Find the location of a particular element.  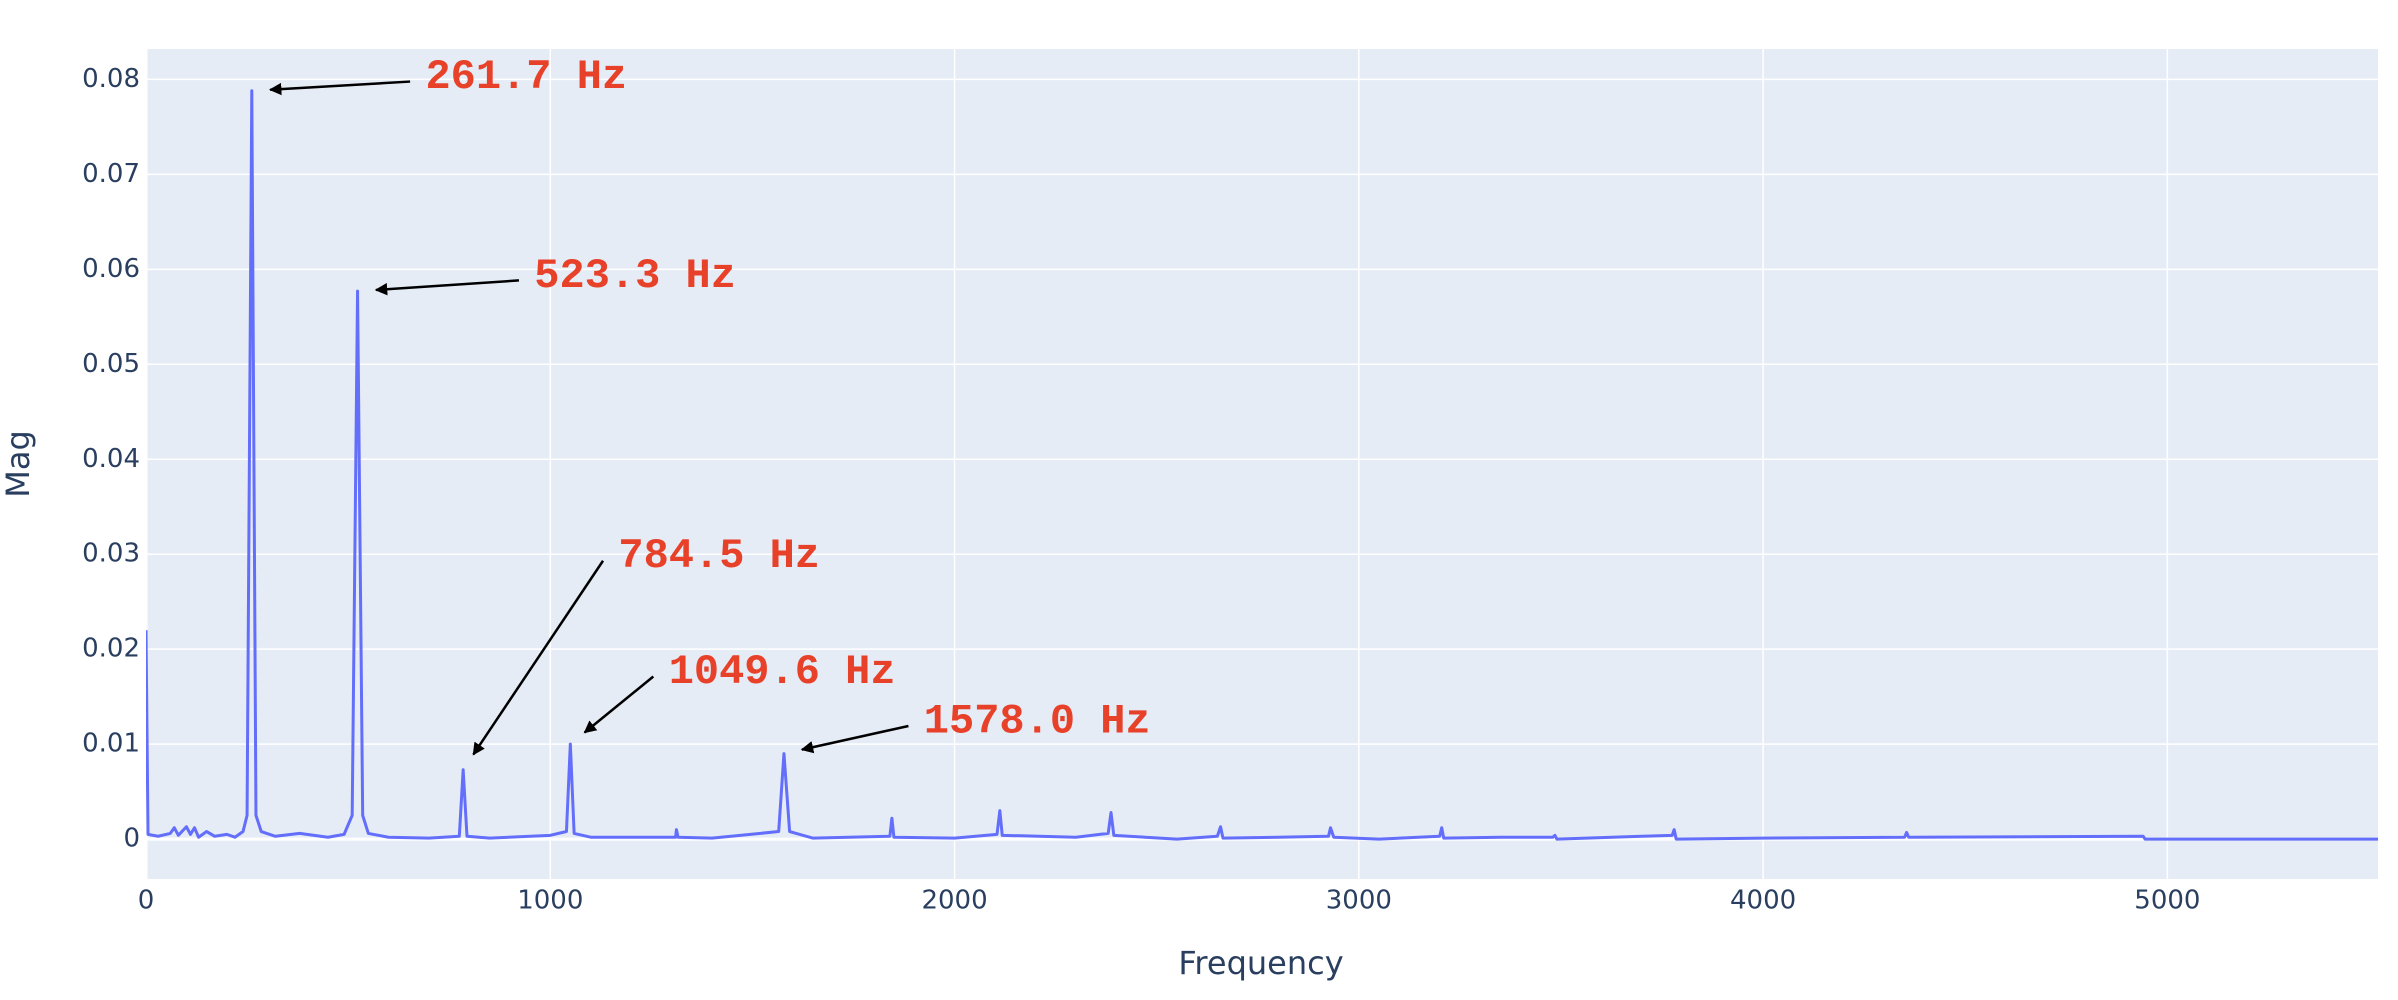

x-tick-label: 0 is located at coordinates (146, 901).